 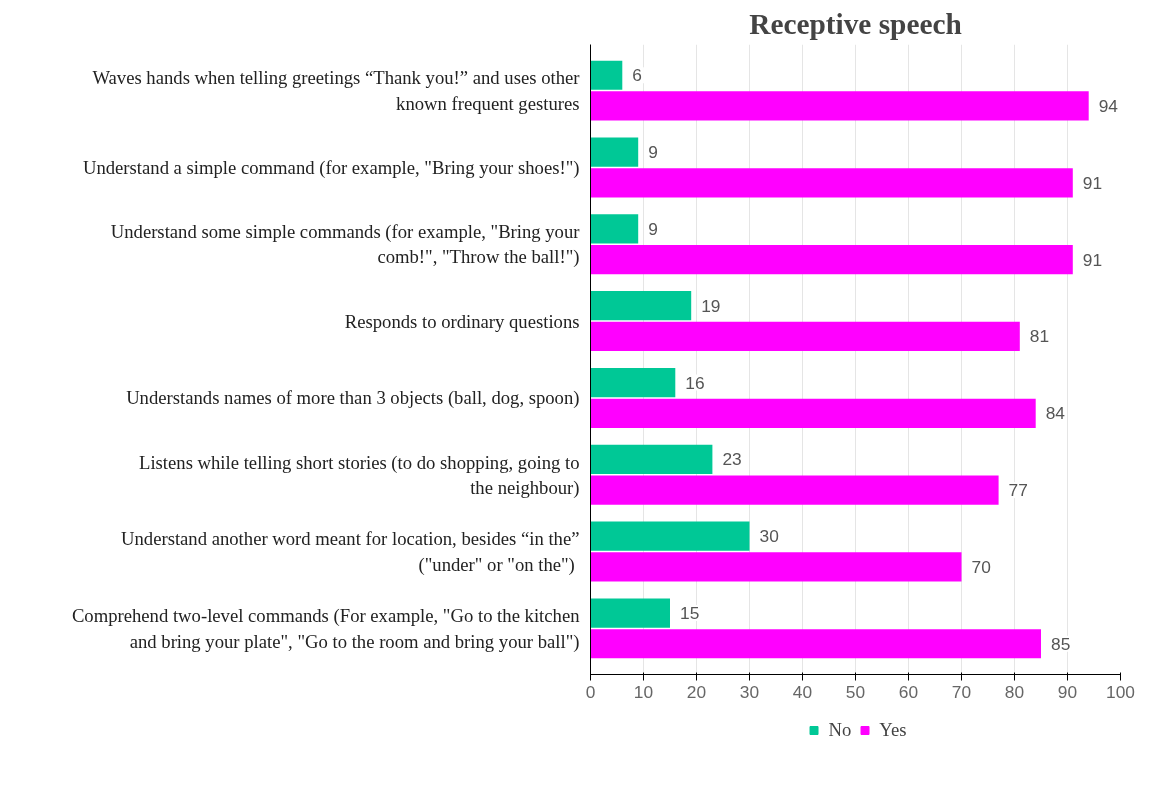 What do you see at coordinates (690, 613) in the screenshot?
I see `data-label: 15` at bounding box center [690, 613].